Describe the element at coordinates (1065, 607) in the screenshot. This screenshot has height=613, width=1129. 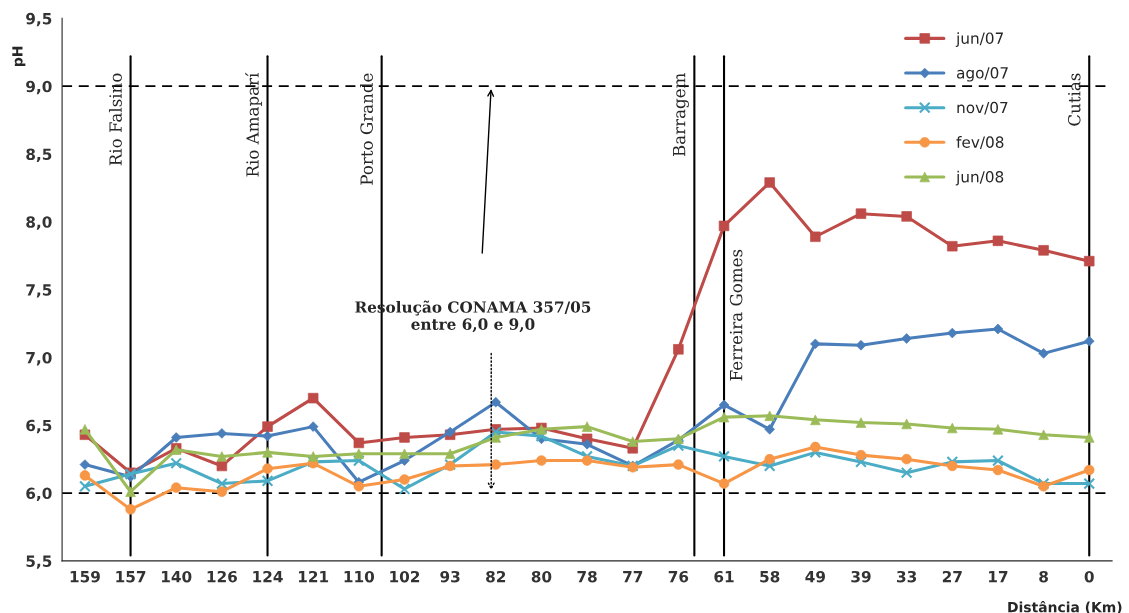
I see `x-axis-title: Distância (Km)` at that location.